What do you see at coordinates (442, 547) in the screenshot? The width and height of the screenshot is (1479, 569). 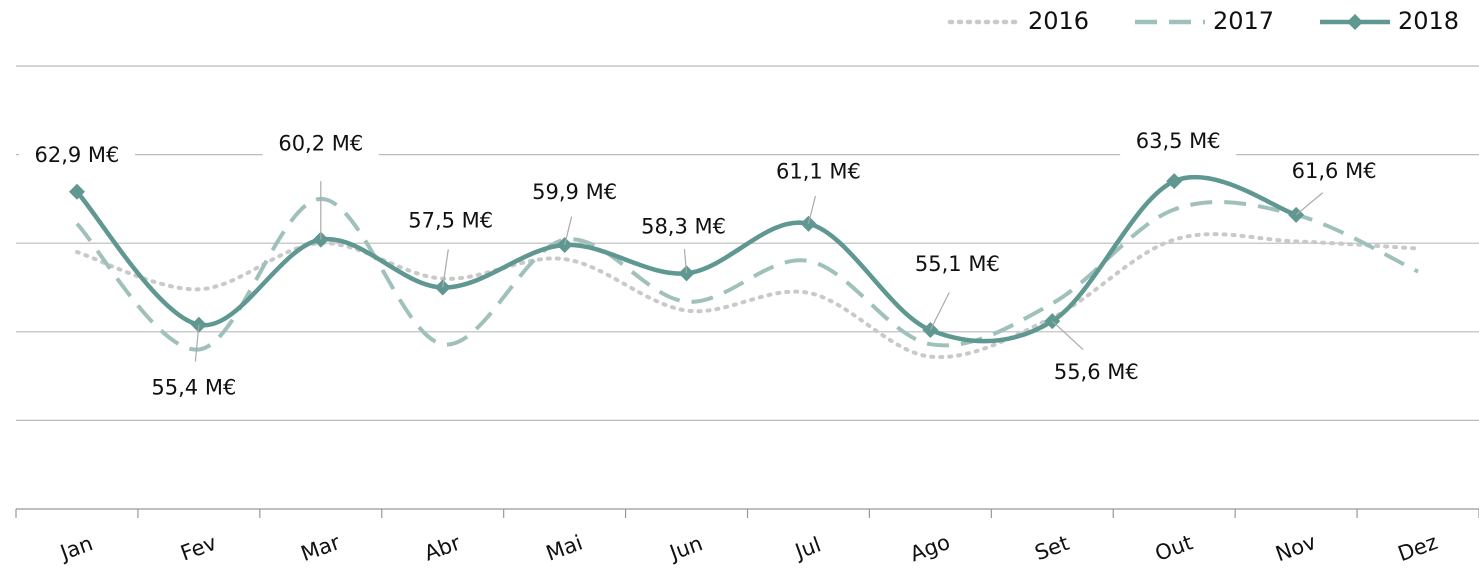 I see `x-tick-label: Abr` at bounding box center [442, 547].